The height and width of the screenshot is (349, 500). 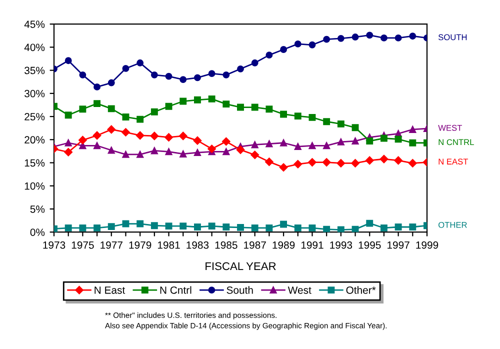 What do you see at coordinates (197, 245) in the screenshot?
I see `x-tick-label: 1983` at bounding box center [197, 245].